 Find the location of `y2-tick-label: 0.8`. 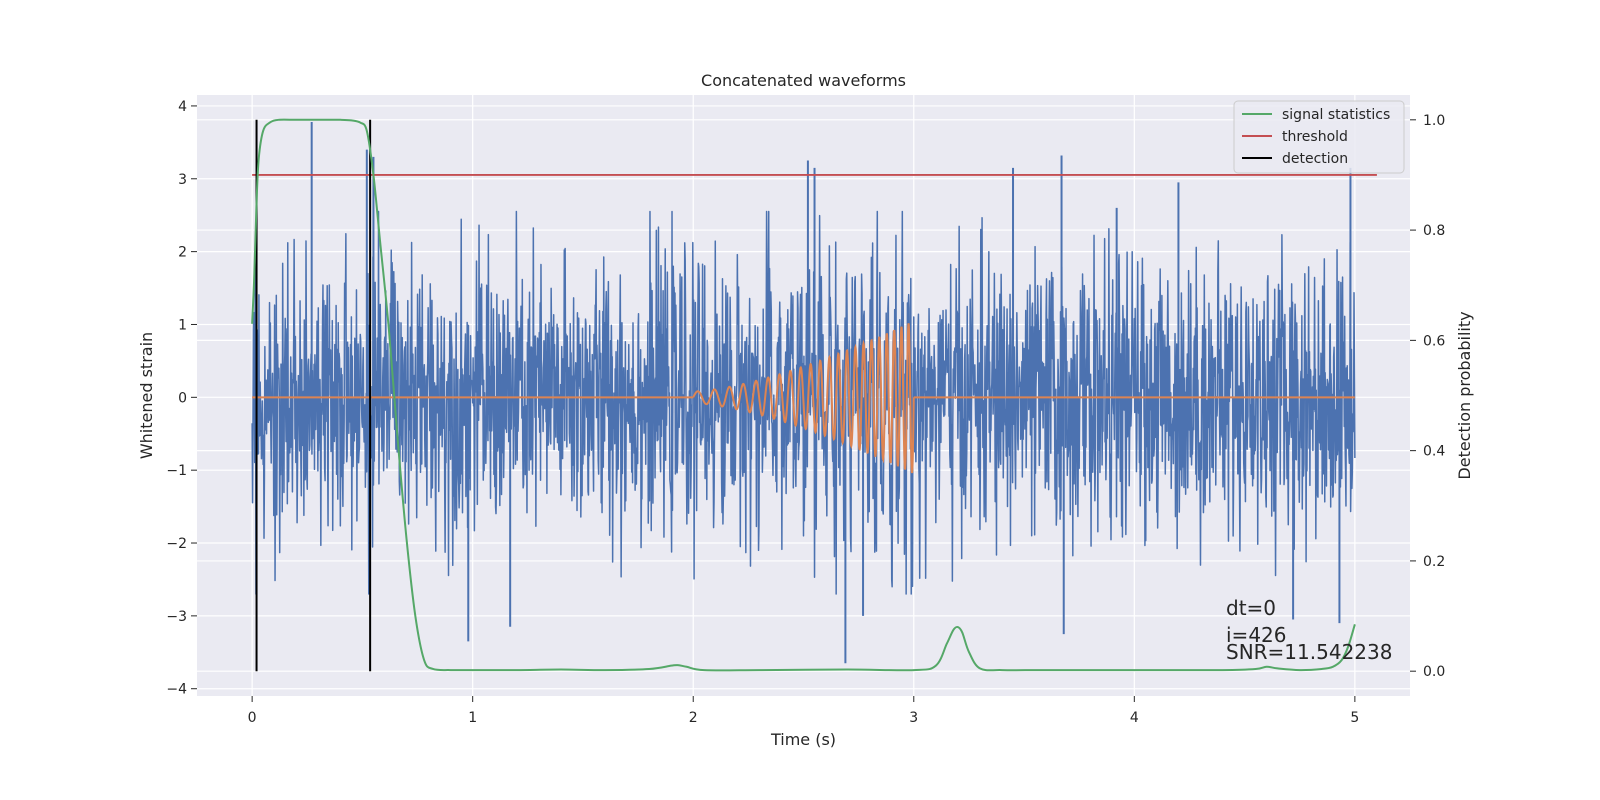

y2-tick-label: 0.8 is located at coordinates (1434, 231).